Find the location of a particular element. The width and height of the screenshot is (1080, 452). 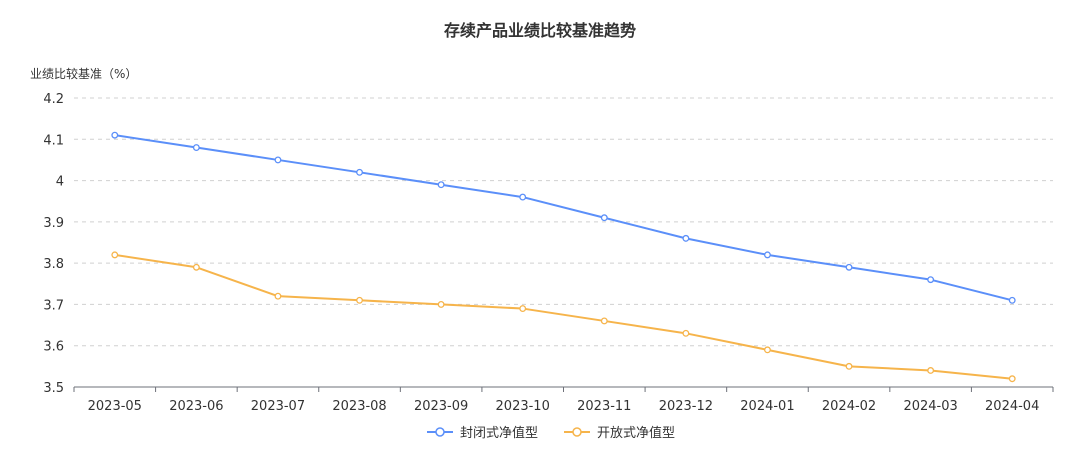

x-tick-label: 2023-08 is located at coordinates (359, 406).